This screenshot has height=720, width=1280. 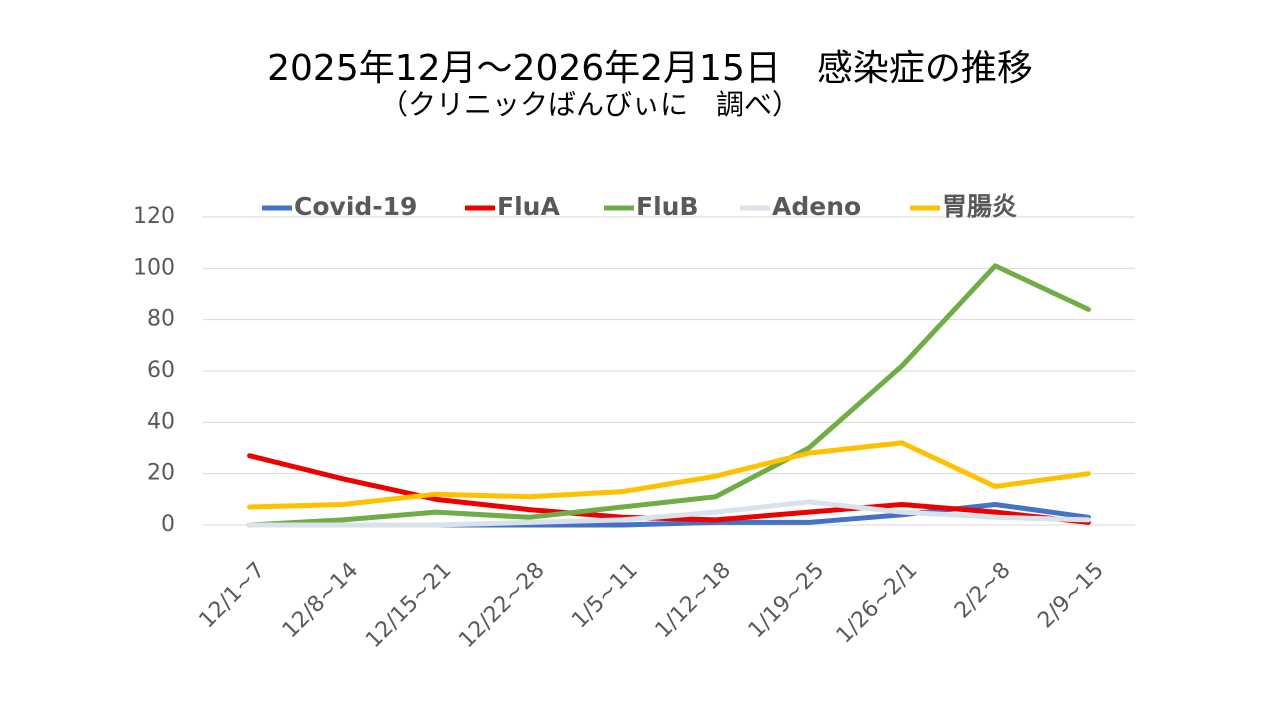 What do you see at coordinates (590, 104) in the screenshot?
I see `chart-subtitle: （クリニックばんびぃに 調べ）` at bounding box center [590, 104].